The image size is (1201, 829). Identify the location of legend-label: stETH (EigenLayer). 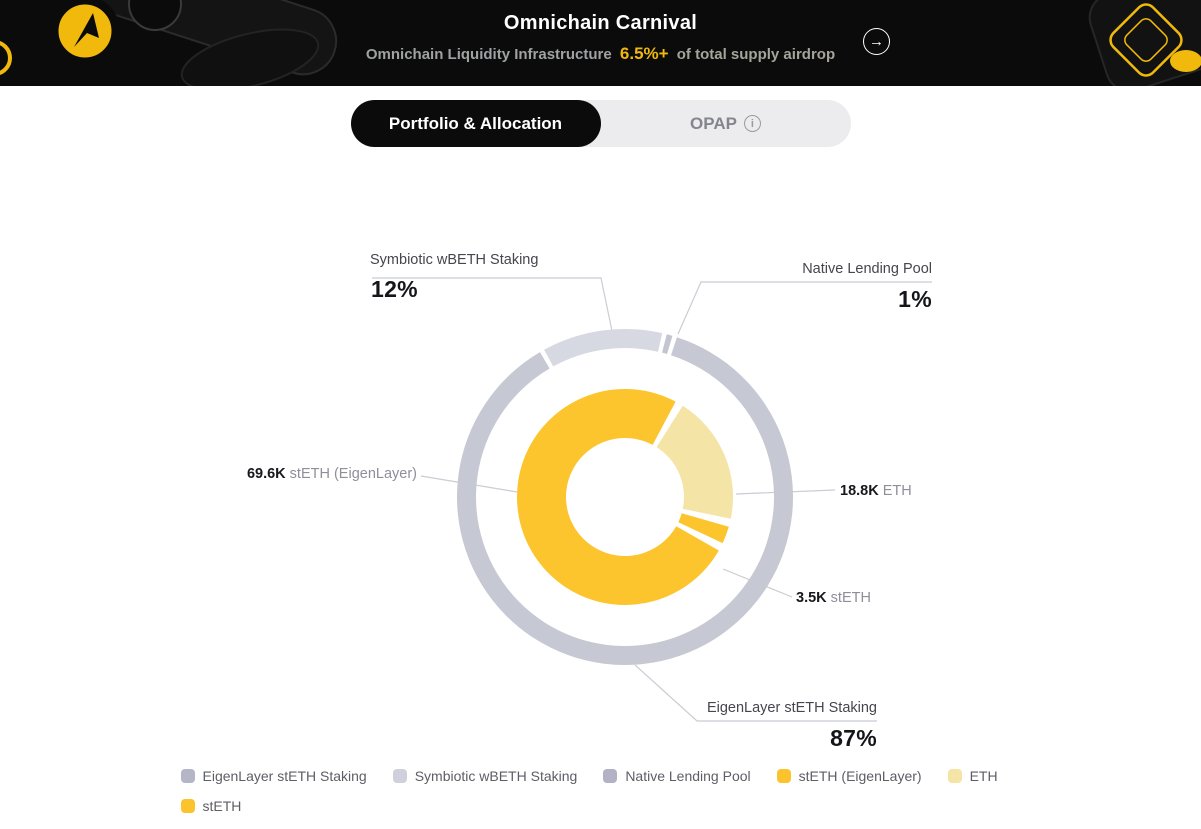
(860, 776).